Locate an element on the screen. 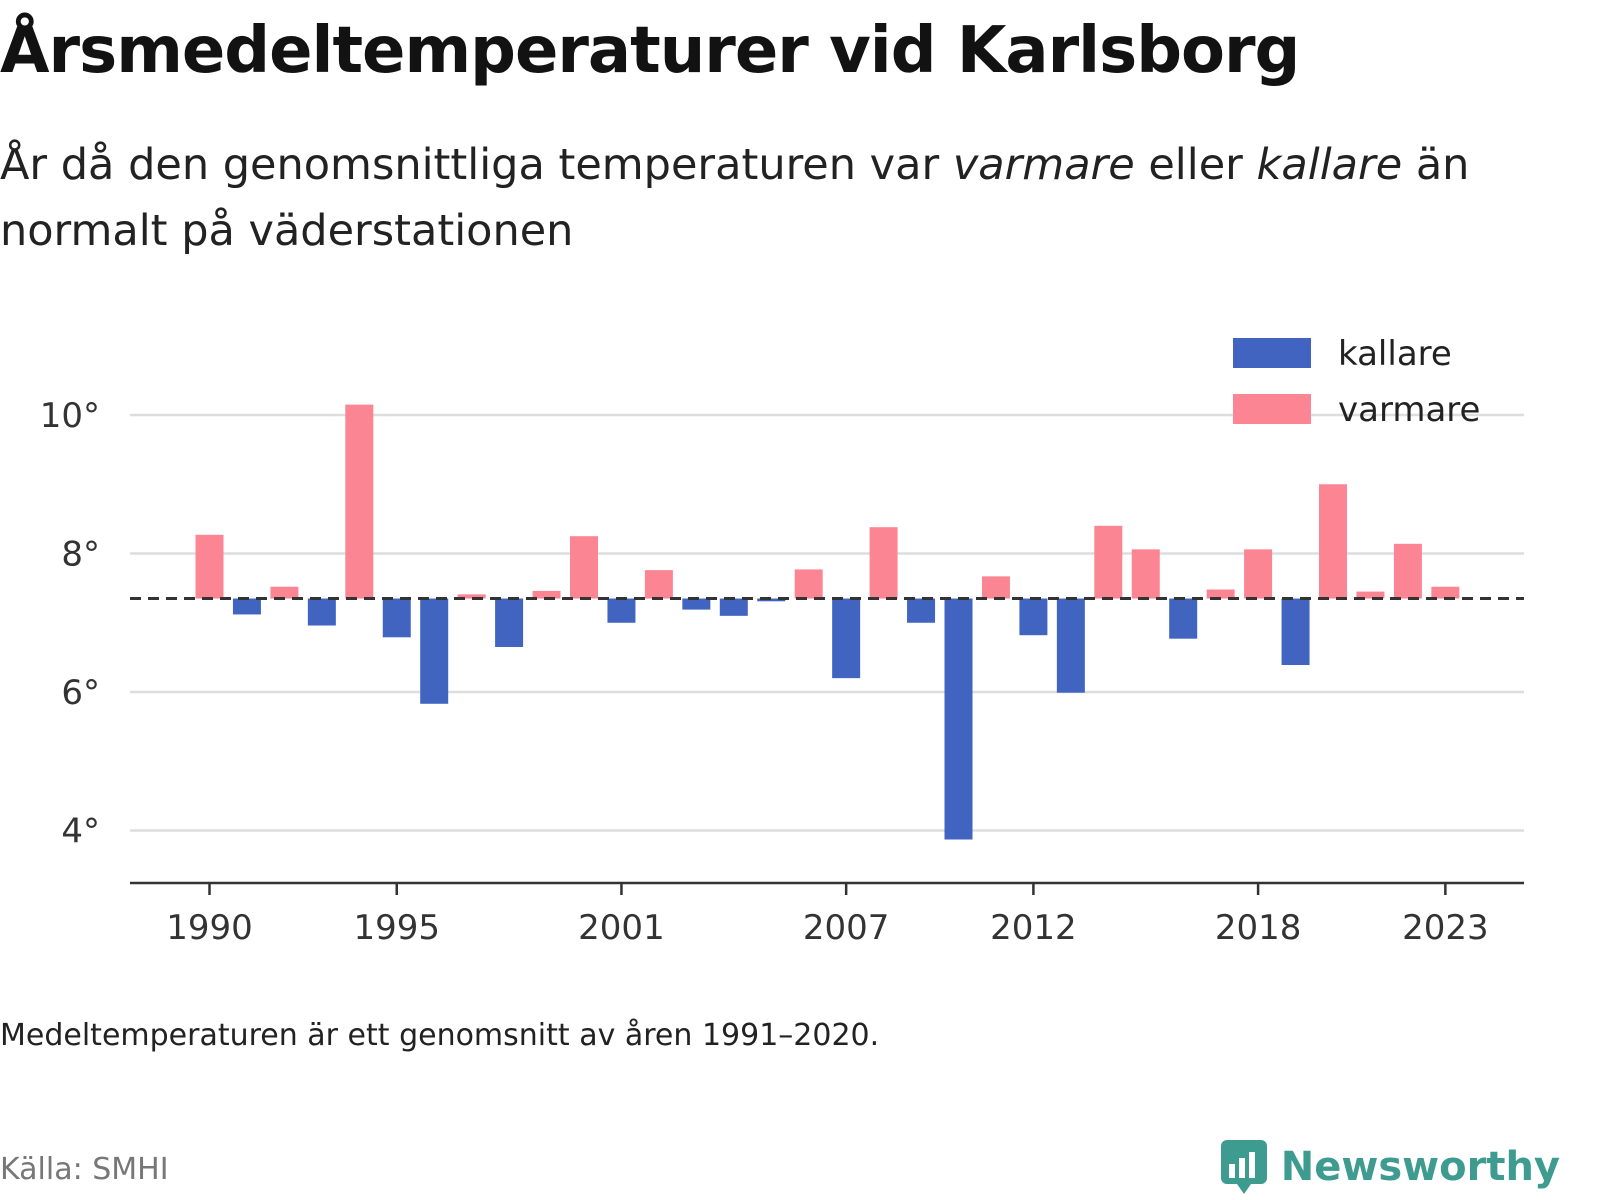 The height and width of the screenshot is (1200, 1600). x-tick-label: 2012 is located at coordinates (1033, 928).